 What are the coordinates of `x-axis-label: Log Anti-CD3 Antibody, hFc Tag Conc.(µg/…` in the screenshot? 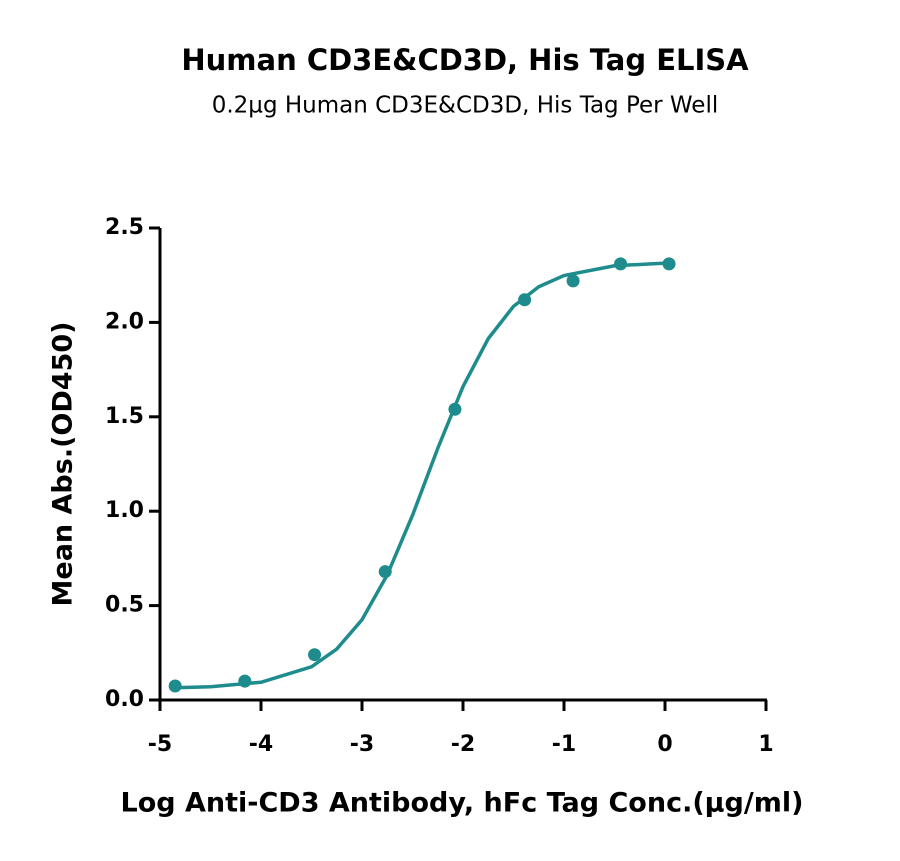 It's located at (462, 803).